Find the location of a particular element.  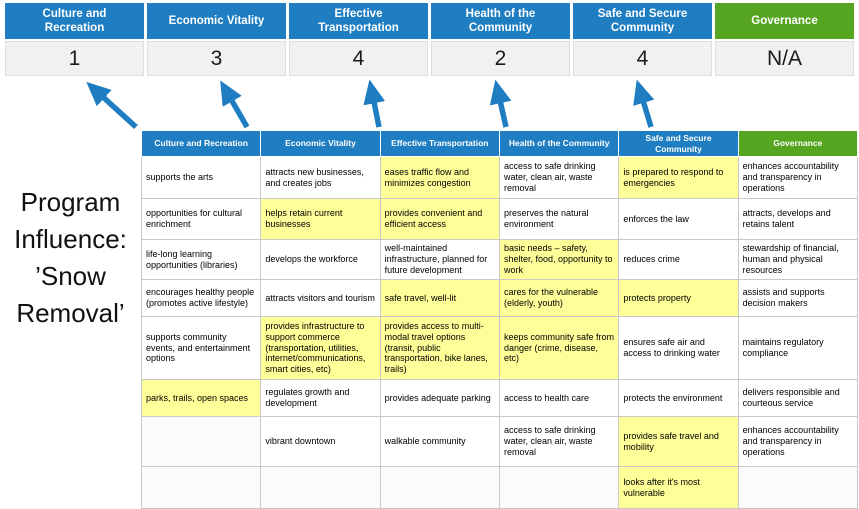

pillar-effective-transportation: Effective Transportation is located at coordinates (358, 21).